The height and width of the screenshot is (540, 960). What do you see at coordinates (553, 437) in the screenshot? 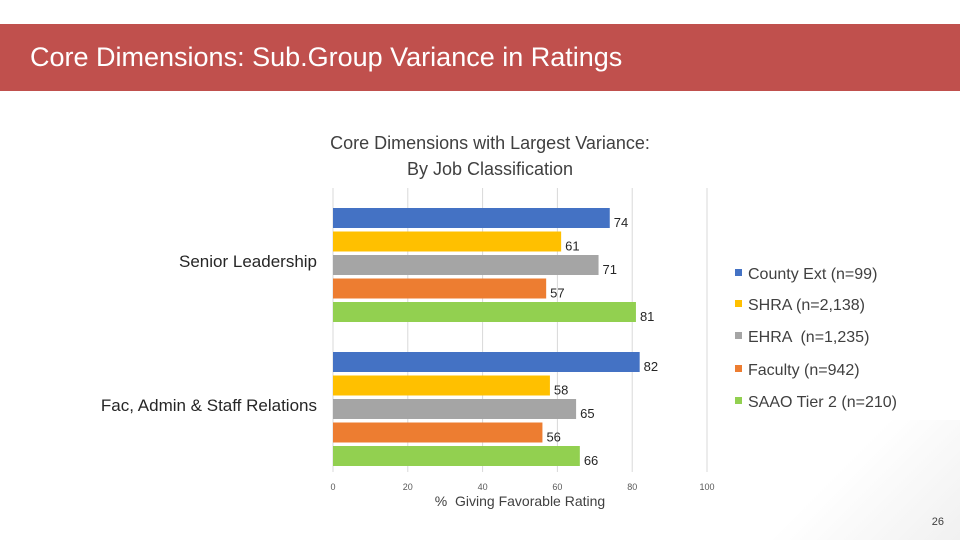
I see `data-label-1-3: 56` at bounding box center [553, 437].